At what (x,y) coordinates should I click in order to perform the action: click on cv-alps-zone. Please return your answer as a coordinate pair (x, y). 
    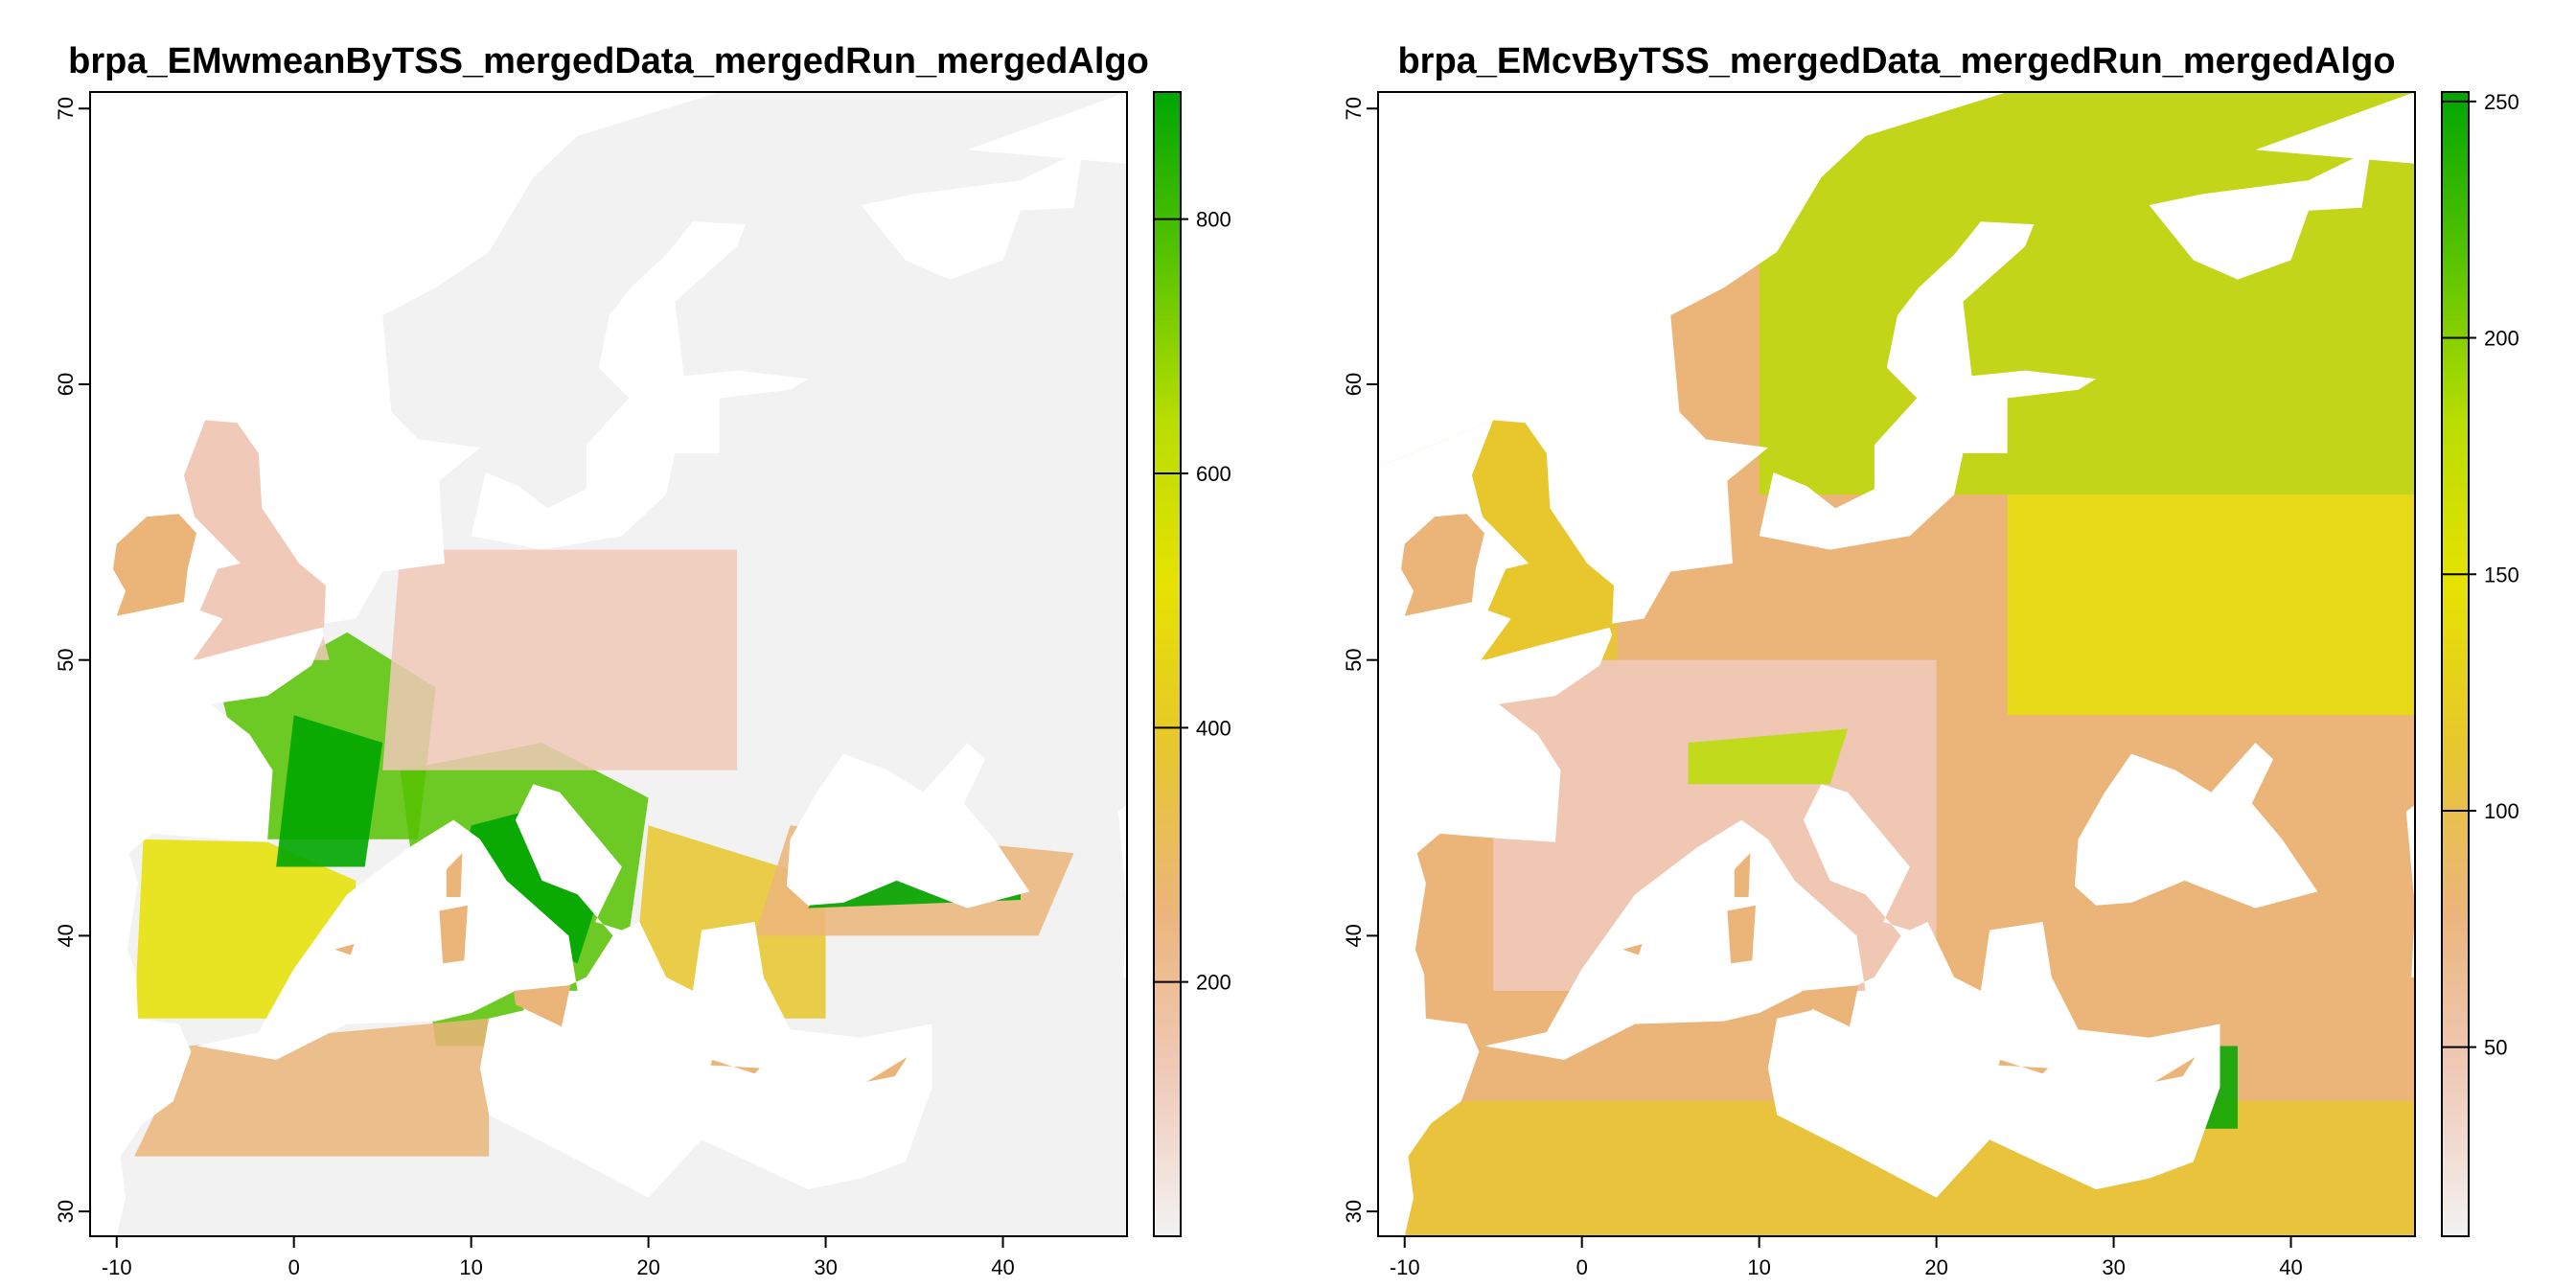
    Looking at the image, I should click on (1768, 757).